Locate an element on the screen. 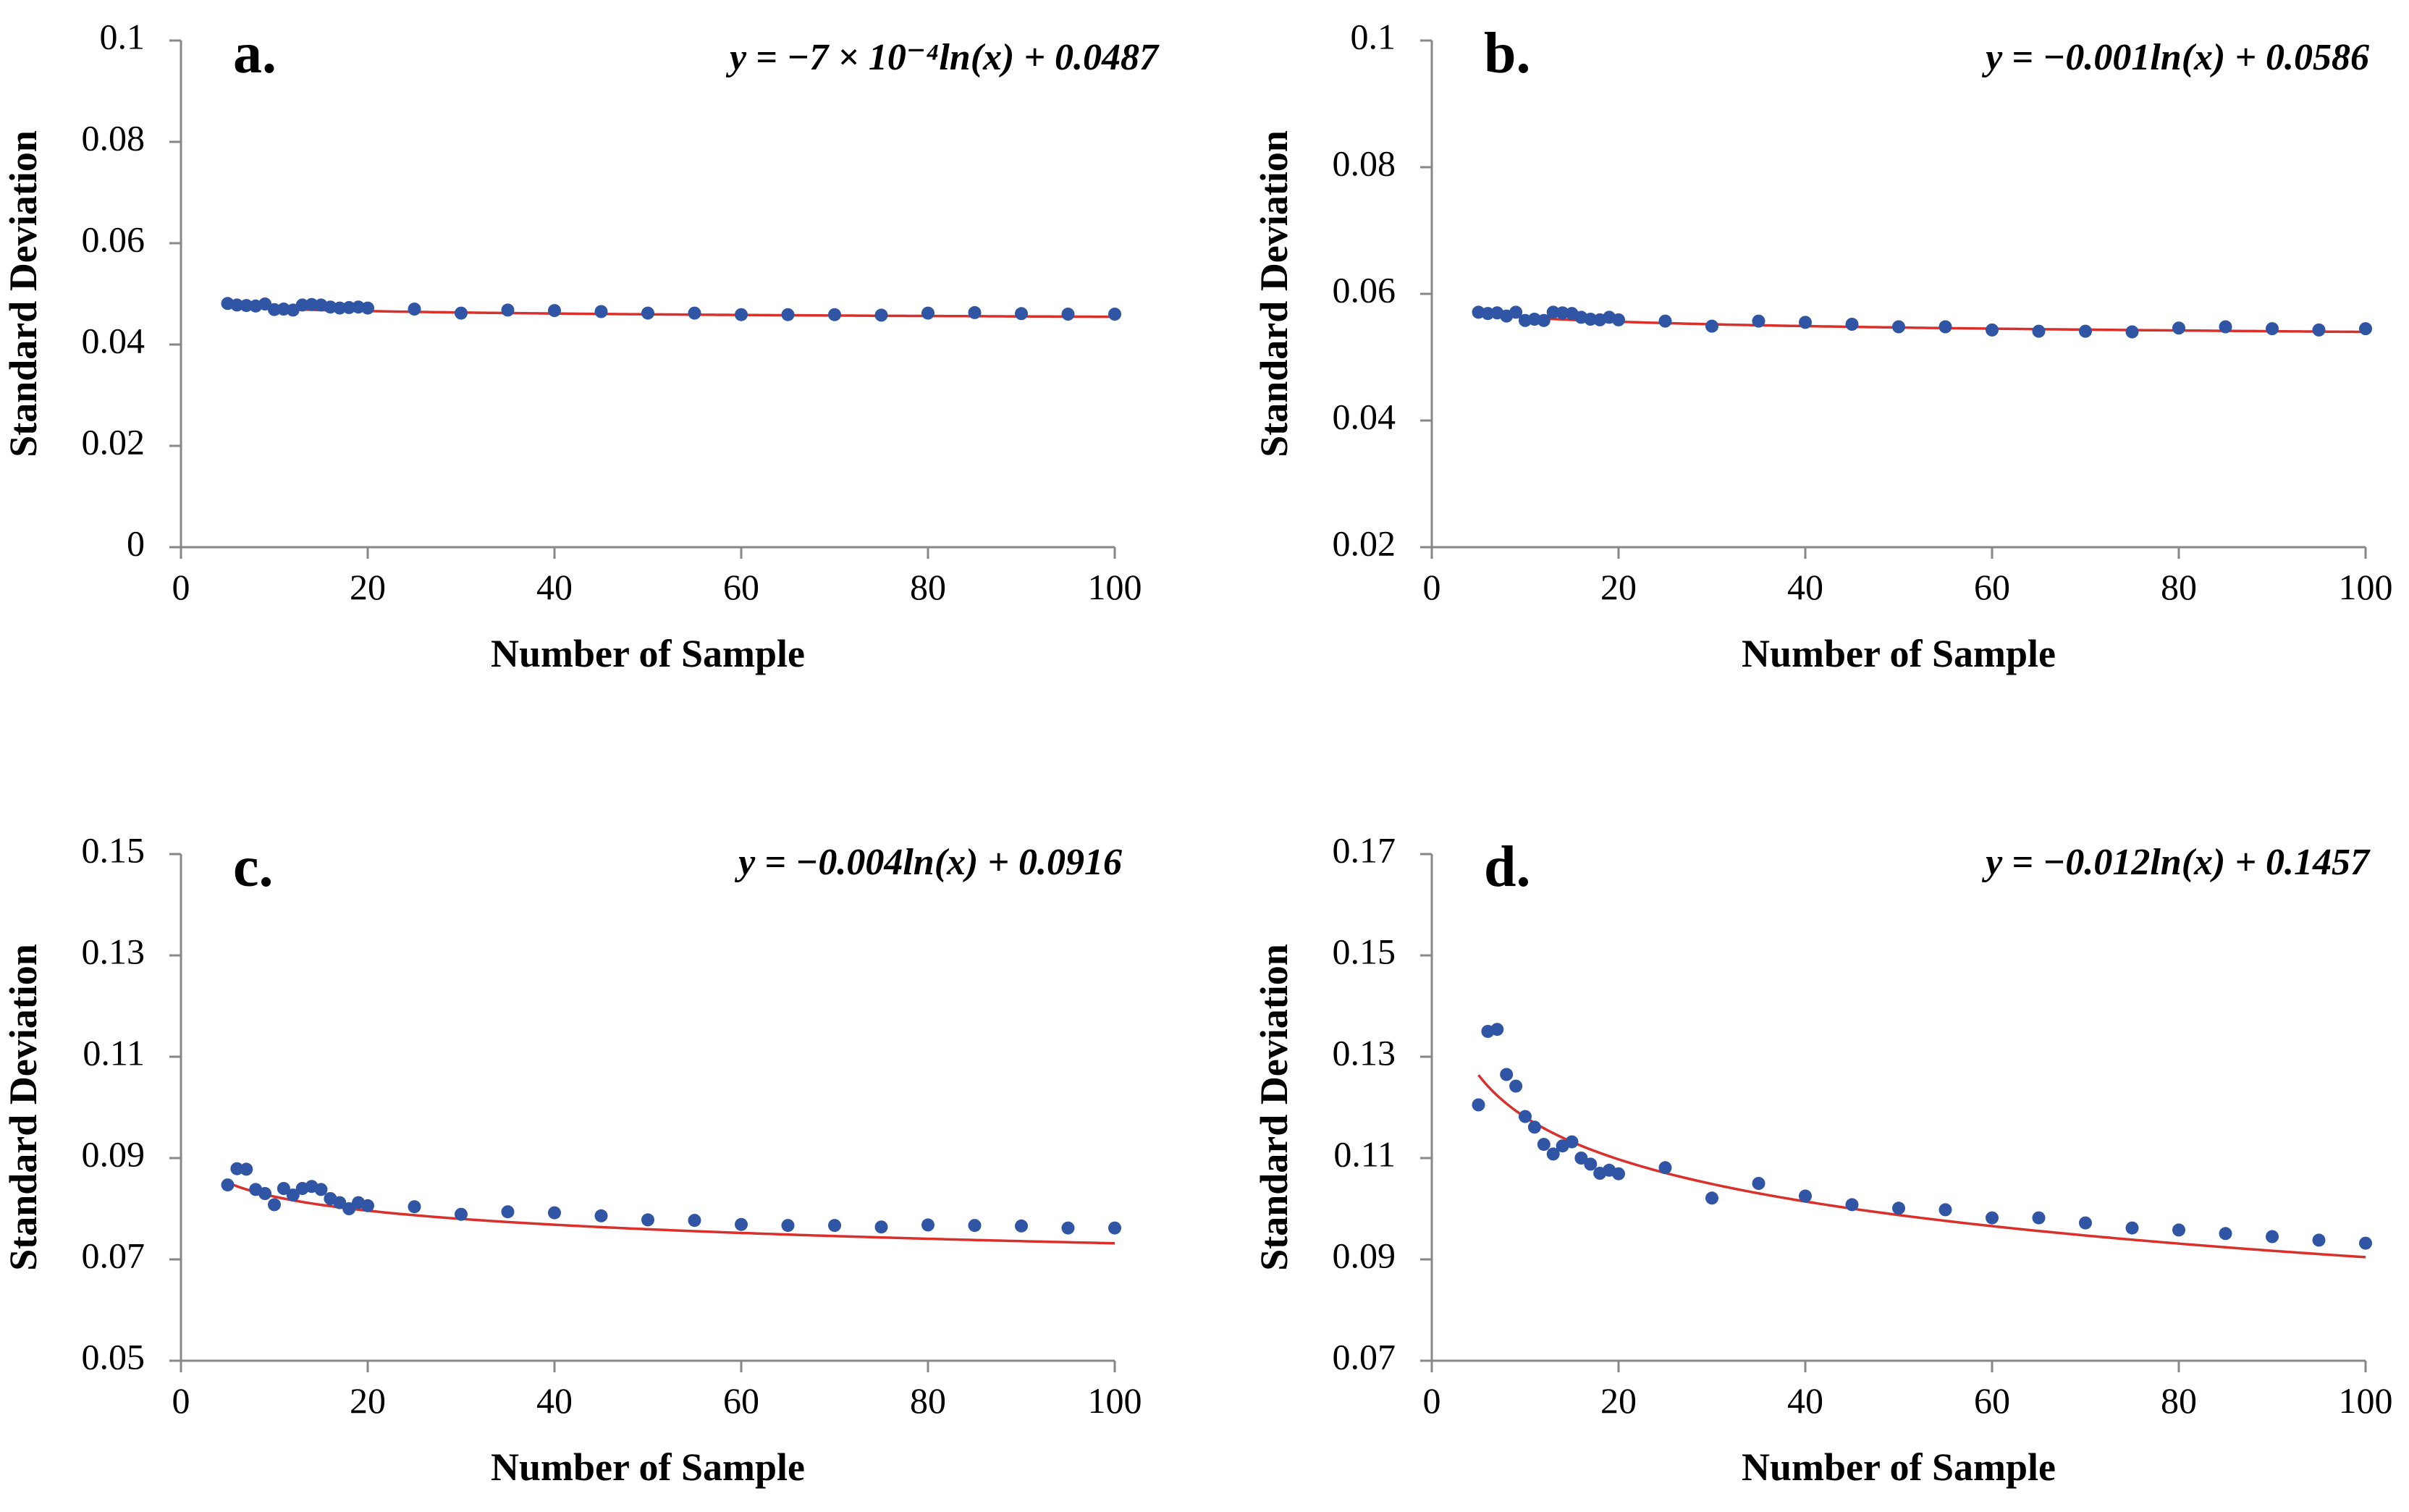  y-tick-label: 0.09 is located at coordinates (113, 1153).